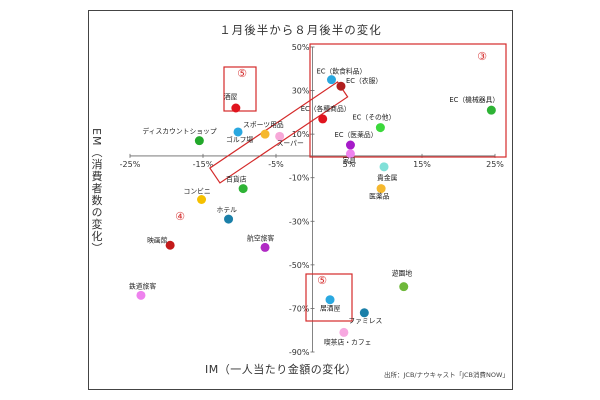 This screenshot has width=600, height=400. I want to click on x-tick-label: -5%, so click(276, 164).